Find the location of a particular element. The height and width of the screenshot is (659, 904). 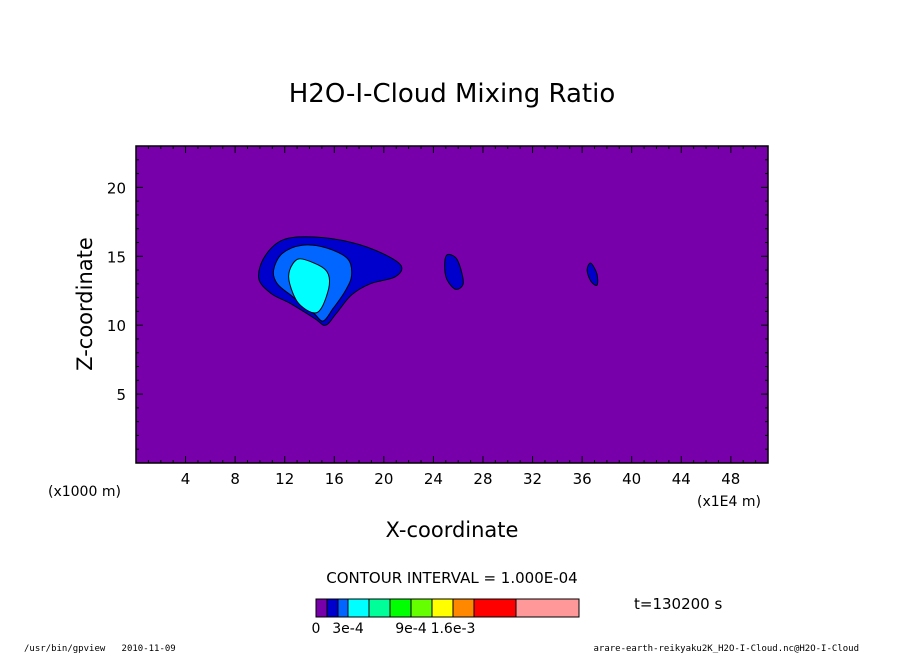

x-tick-label-4: 4 is located at coordinates (186, 479).